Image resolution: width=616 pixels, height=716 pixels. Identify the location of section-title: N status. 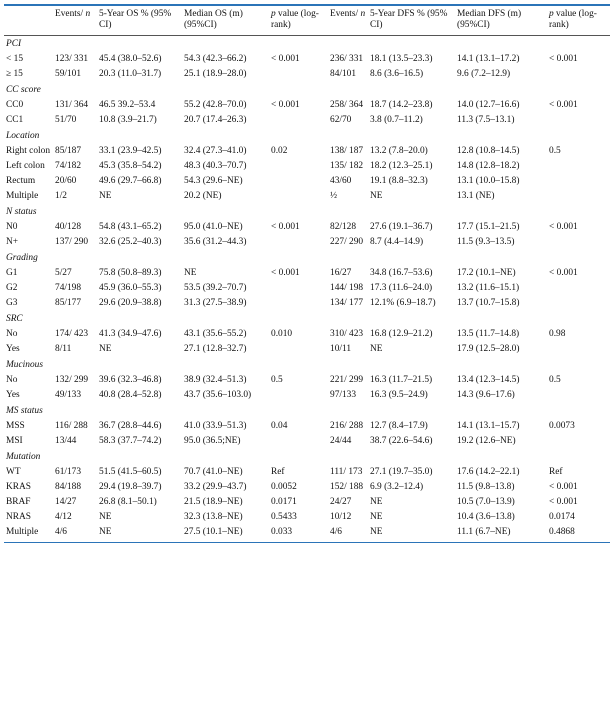
(21, 212).